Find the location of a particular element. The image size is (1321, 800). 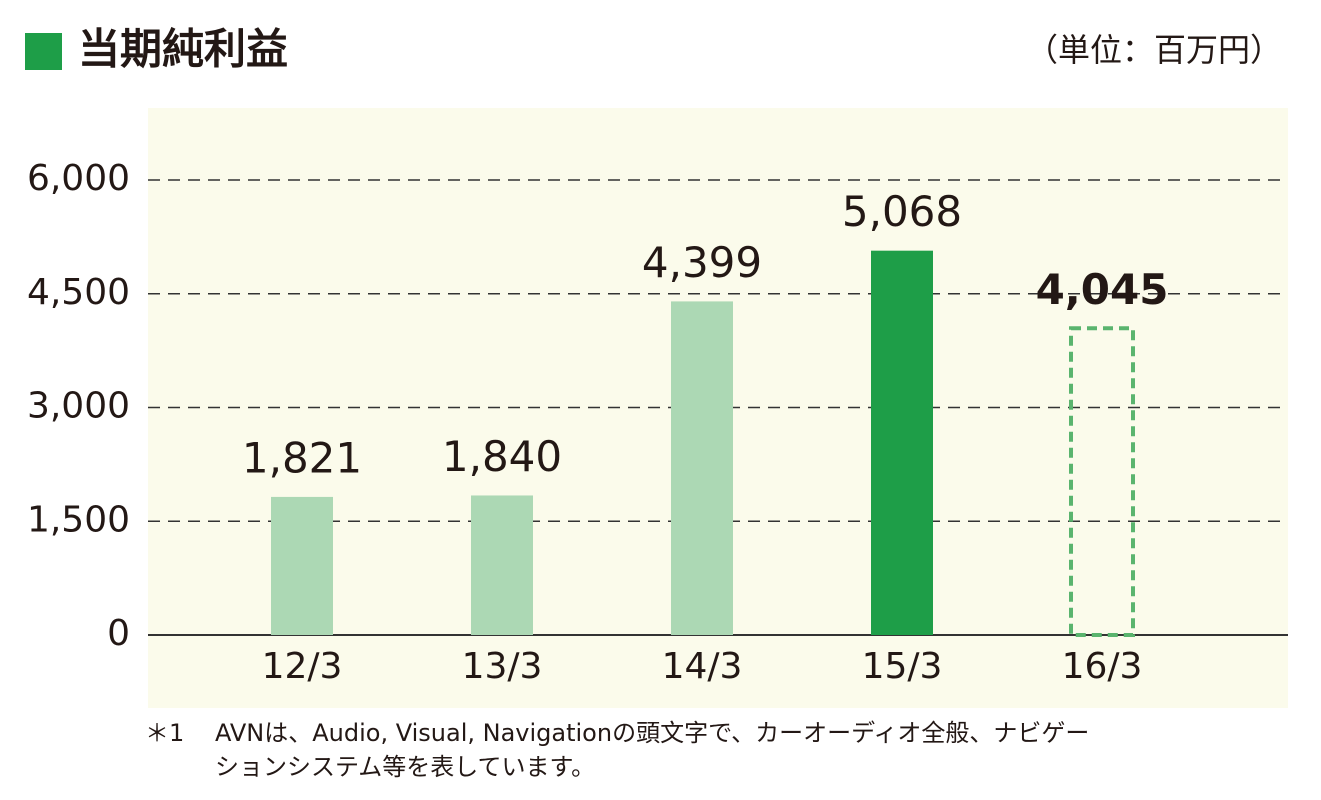

value-label: 1,821 is located at coordinates (302, 457).